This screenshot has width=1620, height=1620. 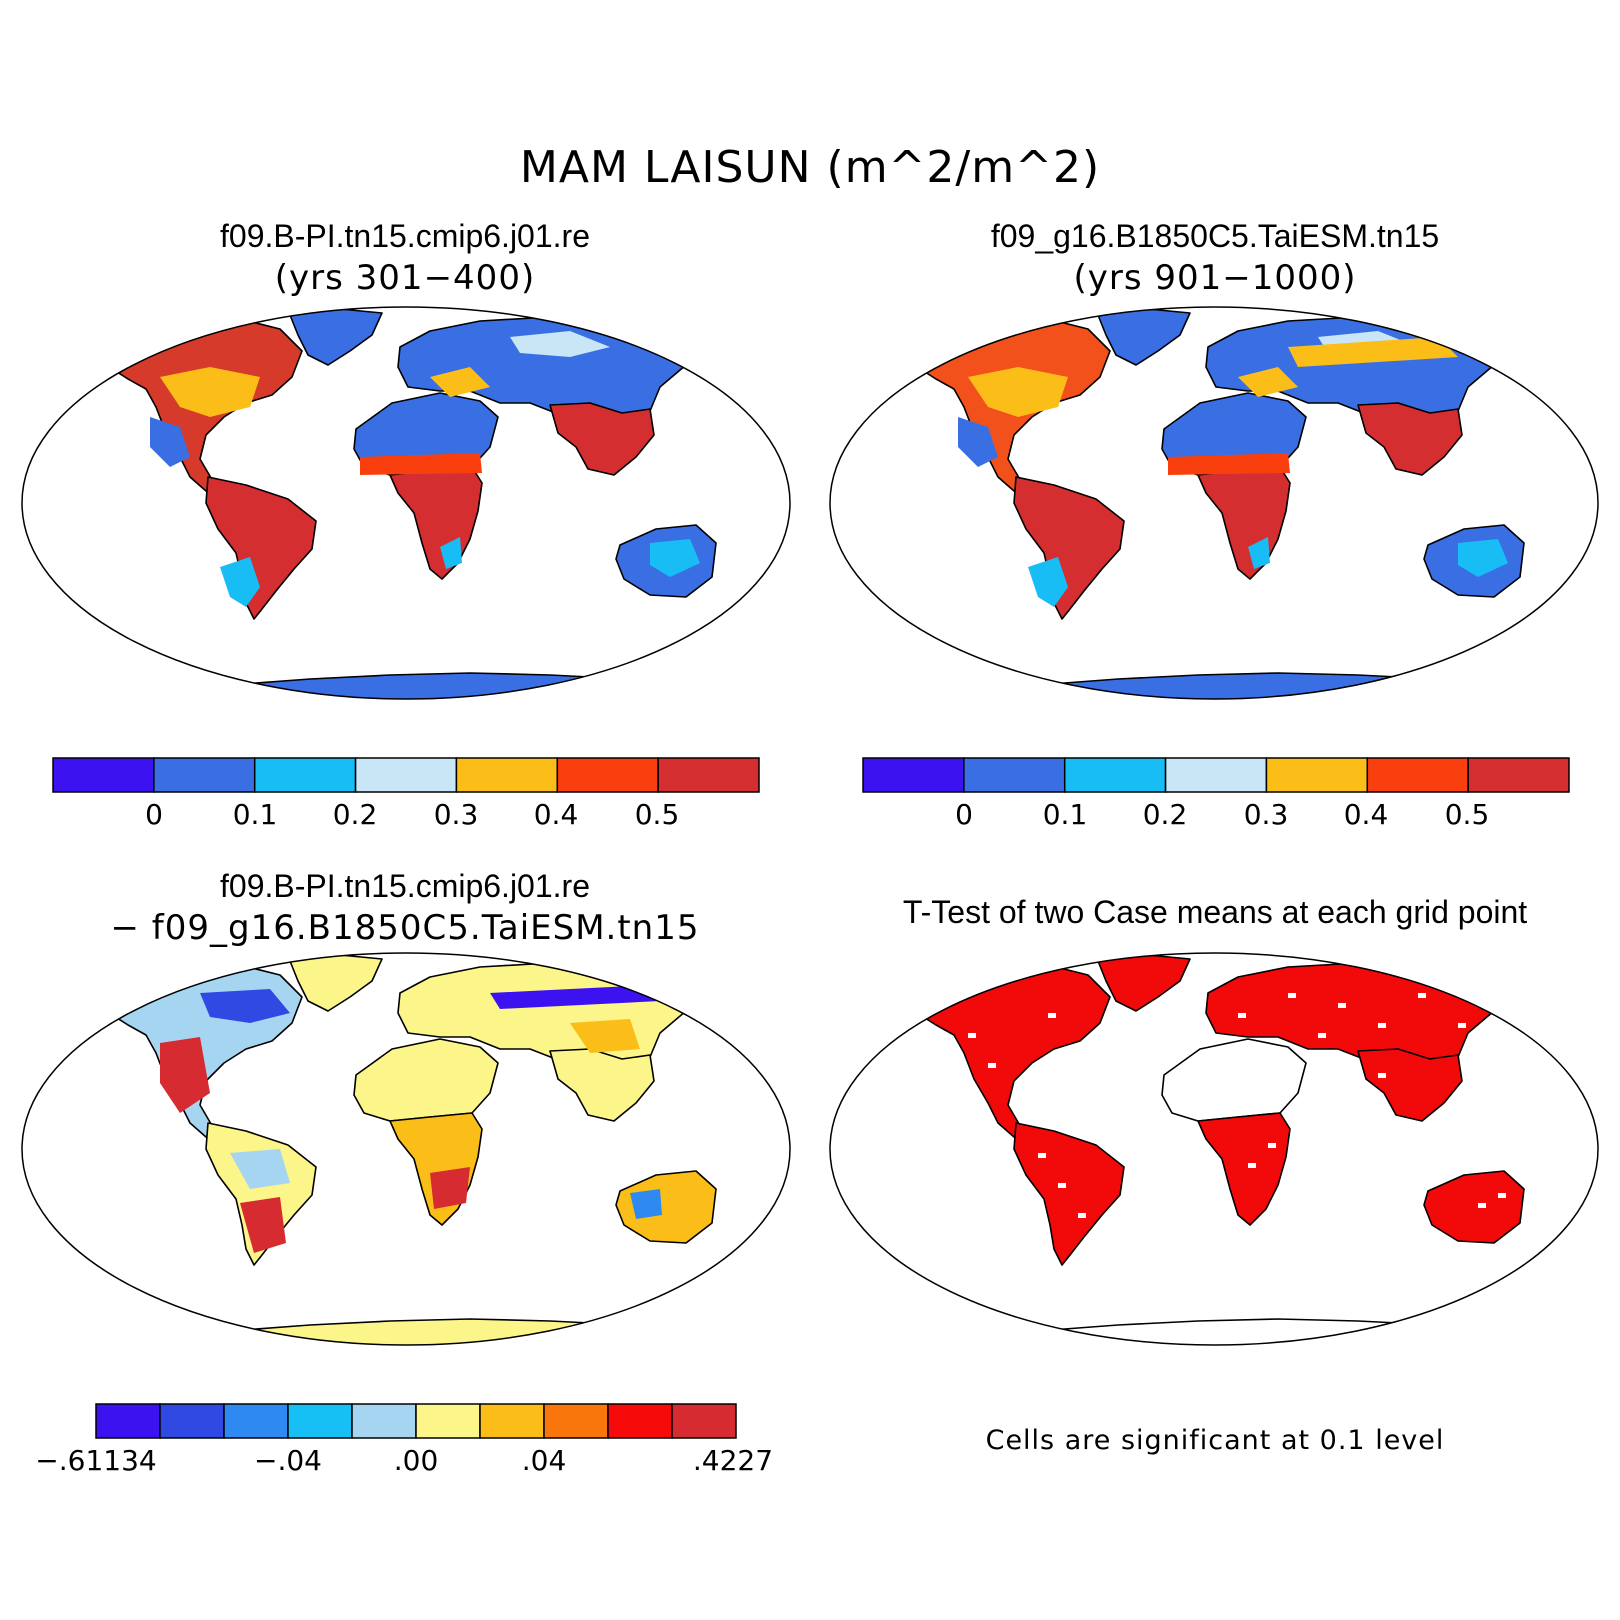 I want to click on colorbar-label: .00, so click(x=416, y=1460).